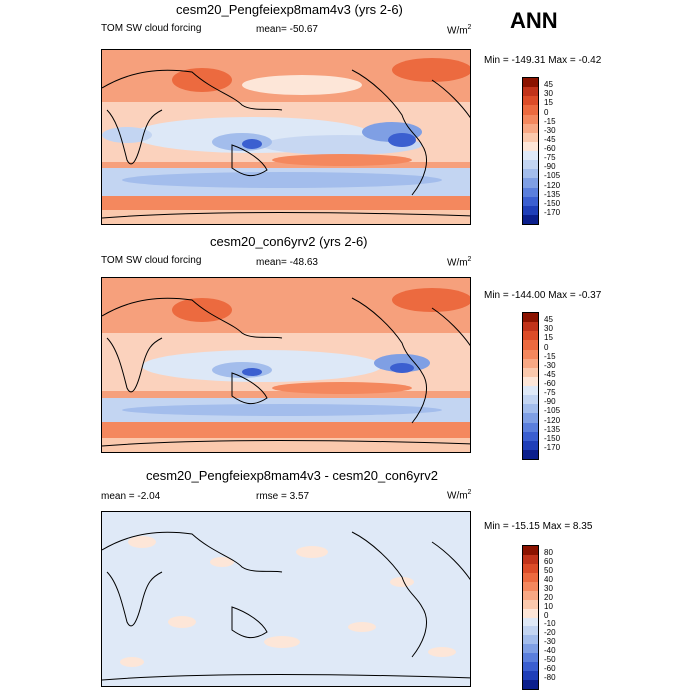 The image size is (700, 700). I want to click on colorbar-tick-label: 20, so click(548, 597).